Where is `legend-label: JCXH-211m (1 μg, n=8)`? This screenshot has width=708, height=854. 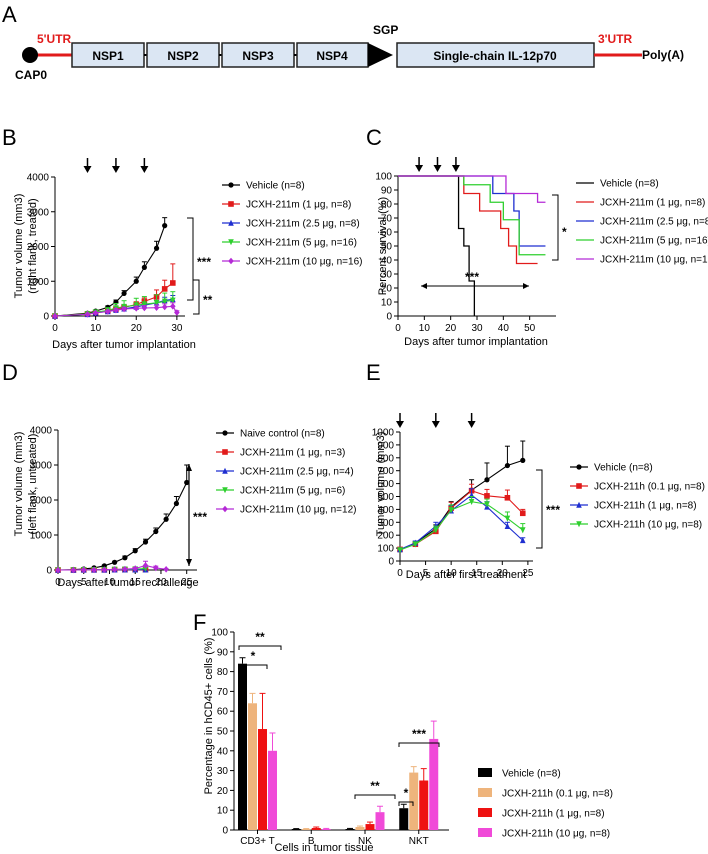 legend-label: JCXH-211m (1 μg, n=8) is located at coordinates (652, 203).